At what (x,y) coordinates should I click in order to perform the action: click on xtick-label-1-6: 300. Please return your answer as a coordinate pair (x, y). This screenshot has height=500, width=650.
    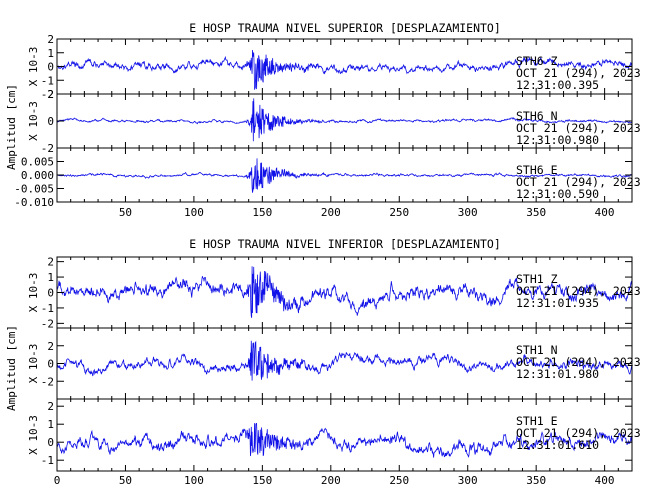
    Looking at the image, I should click on (468, 480).